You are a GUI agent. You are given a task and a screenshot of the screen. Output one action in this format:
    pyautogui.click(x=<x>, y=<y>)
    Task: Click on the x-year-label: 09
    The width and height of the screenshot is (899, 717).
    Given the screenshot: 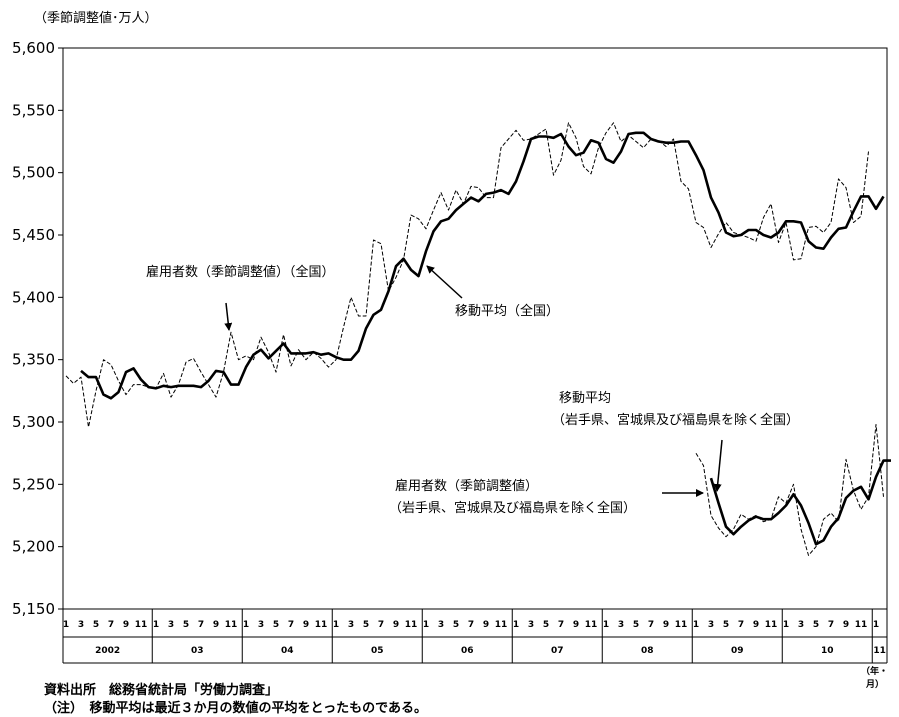 What is the action you would take?
    pyautogui.click(x=737, y=651)
    